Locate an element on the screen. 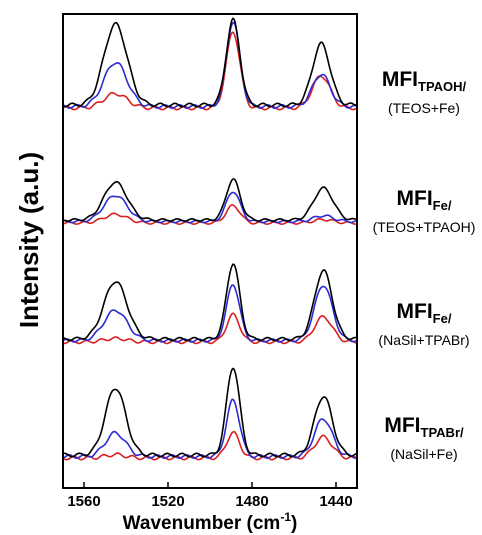 The image size is (482, 535). spectrum-panel-2-black is located at coordinates (210, 200).